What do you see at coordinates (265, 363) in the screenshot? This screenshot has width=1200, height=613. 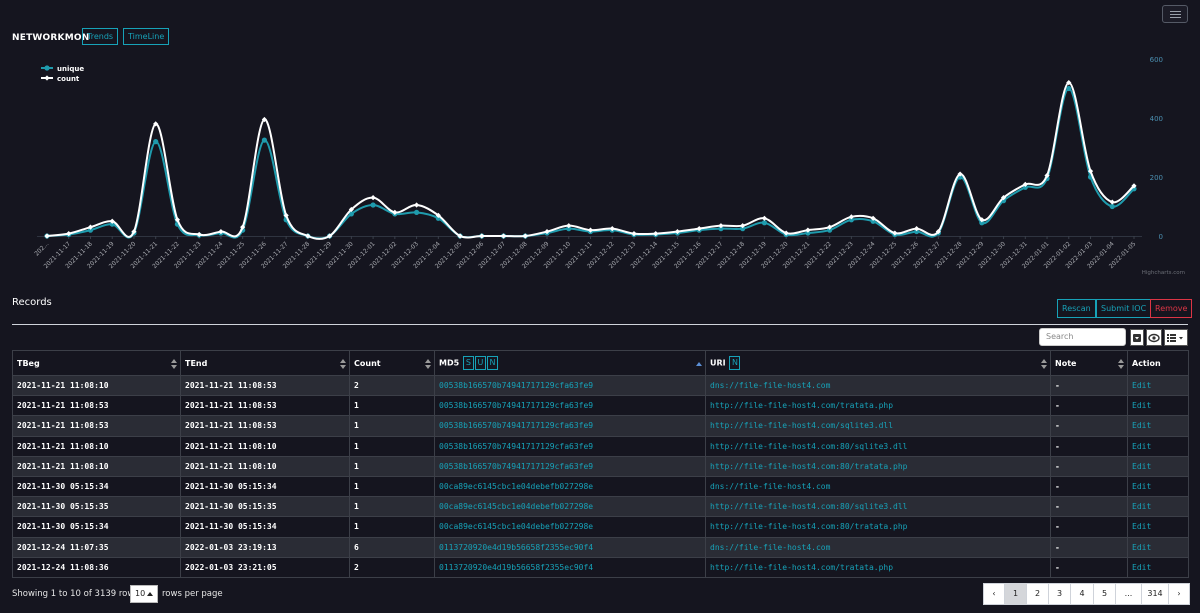 I see `column-header-tend: TEnd` at bounding box center [265, 363].